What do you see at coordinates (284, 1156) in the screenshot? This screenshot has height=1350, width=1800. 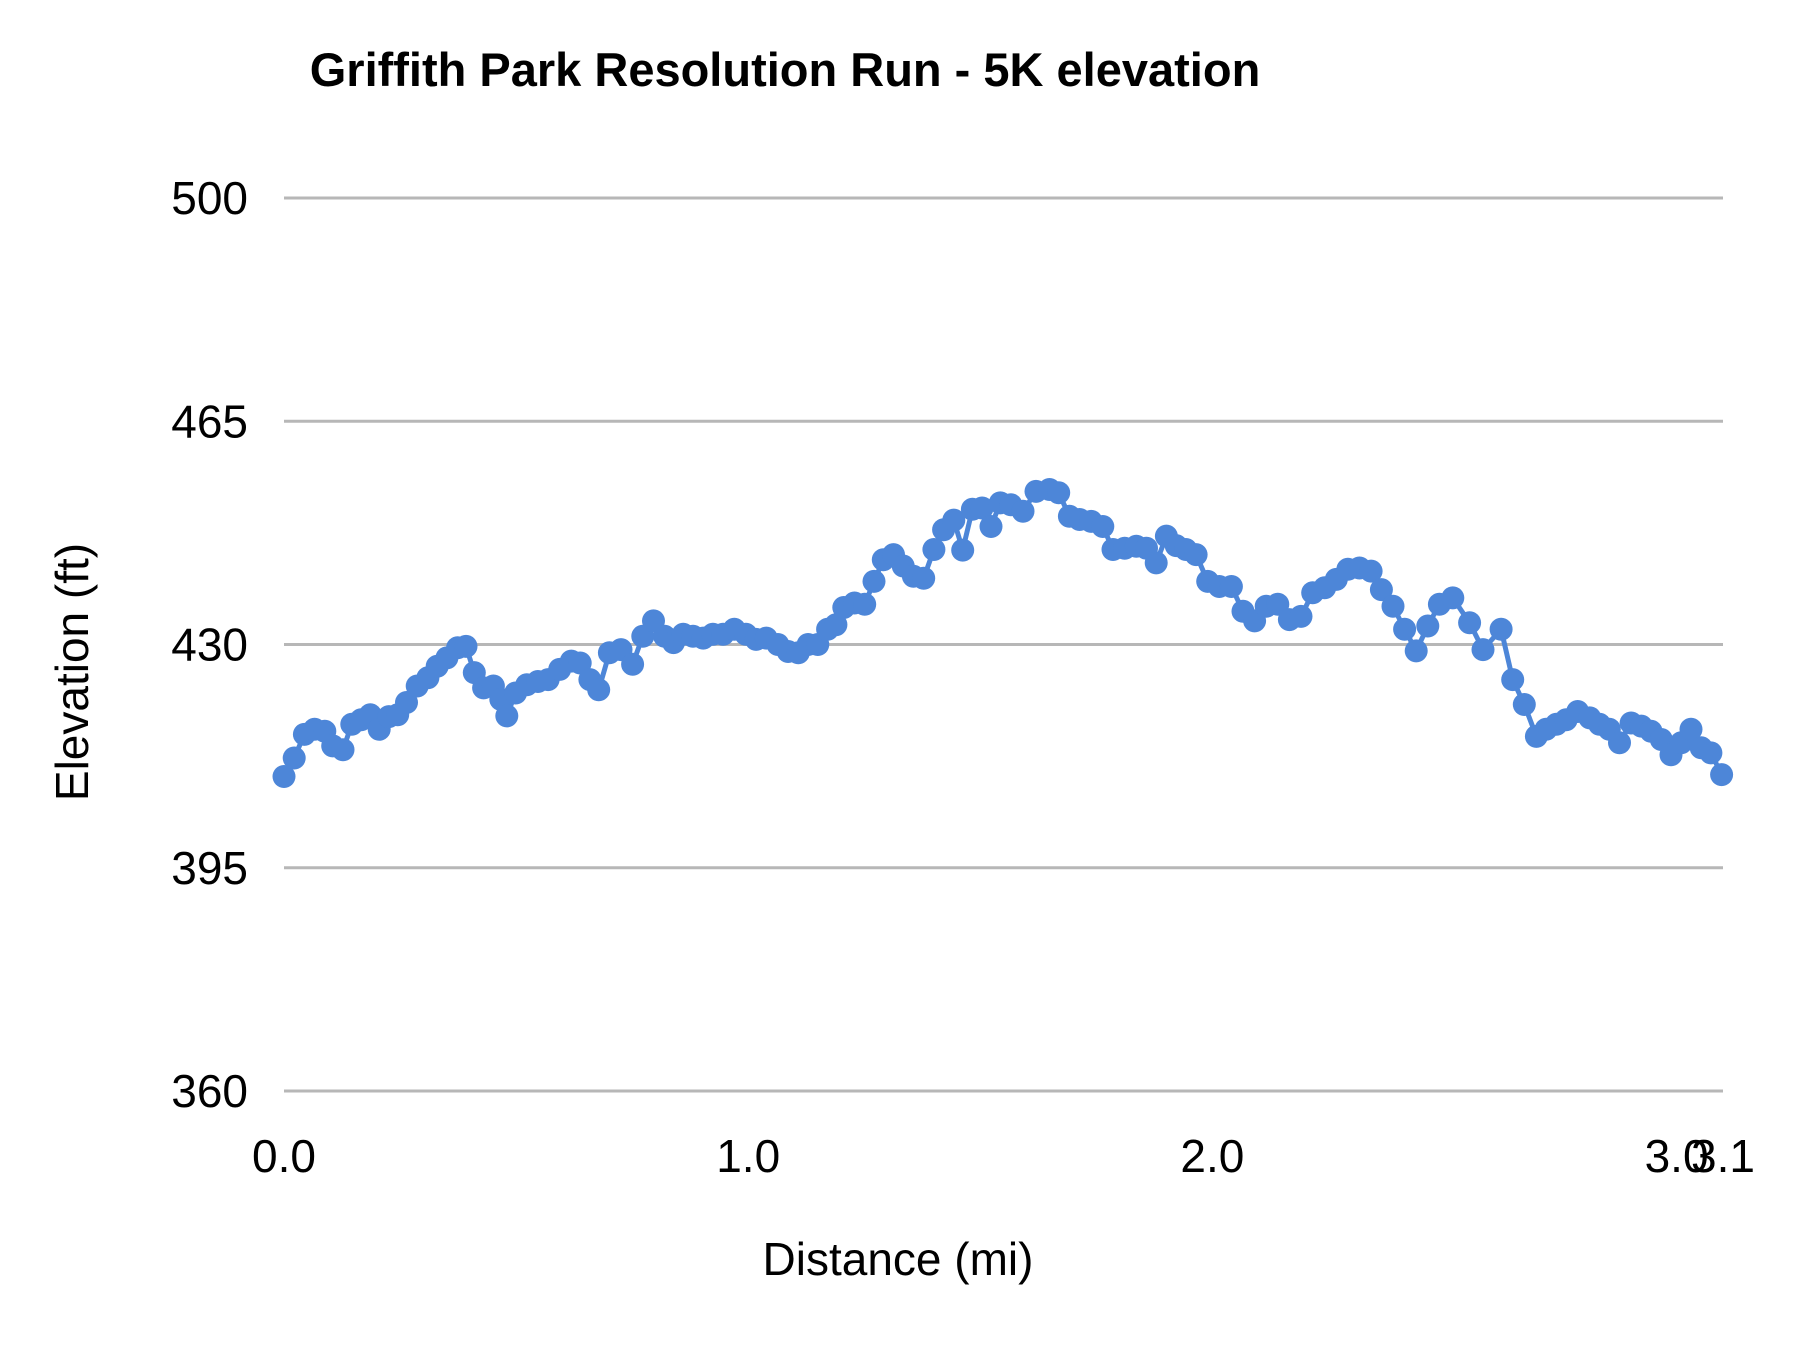 I see `x-tick-label: 0.0` at bounding box center [284, 1156].